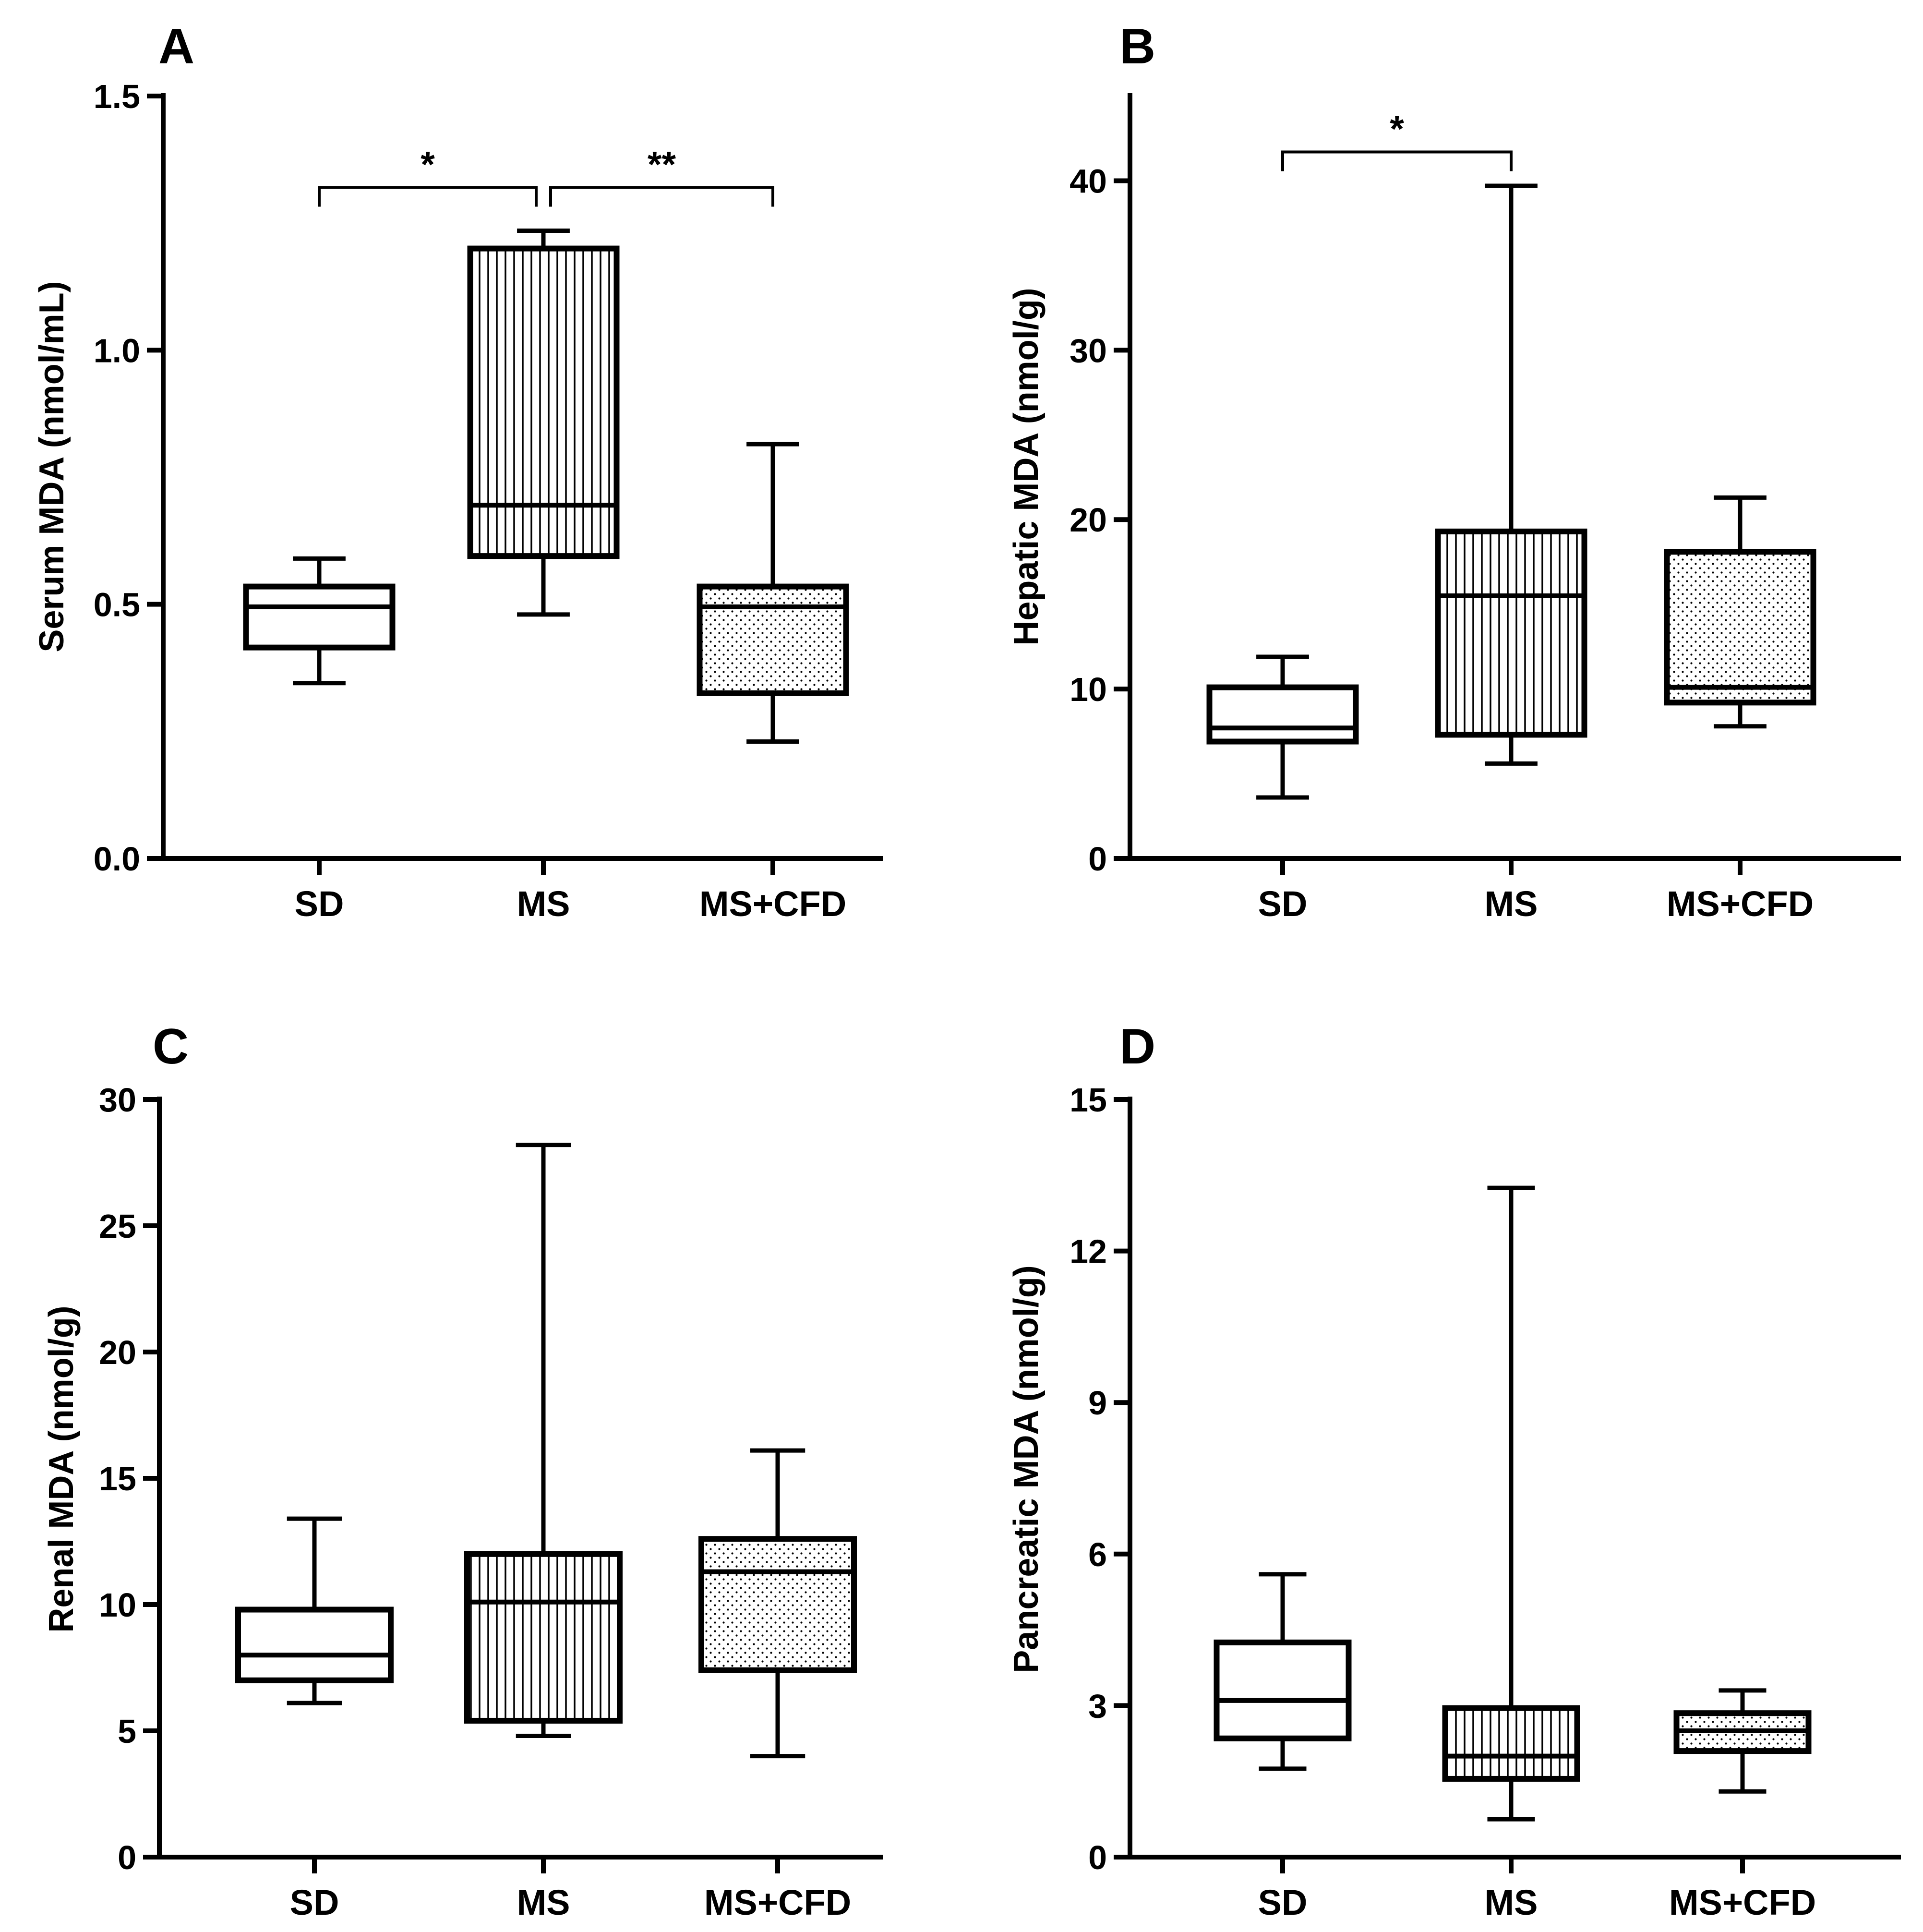 Image resolution: width=1923 pixels, height=1932 pixels. I want to click on panel-letter-C: C, so click(171, 1047).